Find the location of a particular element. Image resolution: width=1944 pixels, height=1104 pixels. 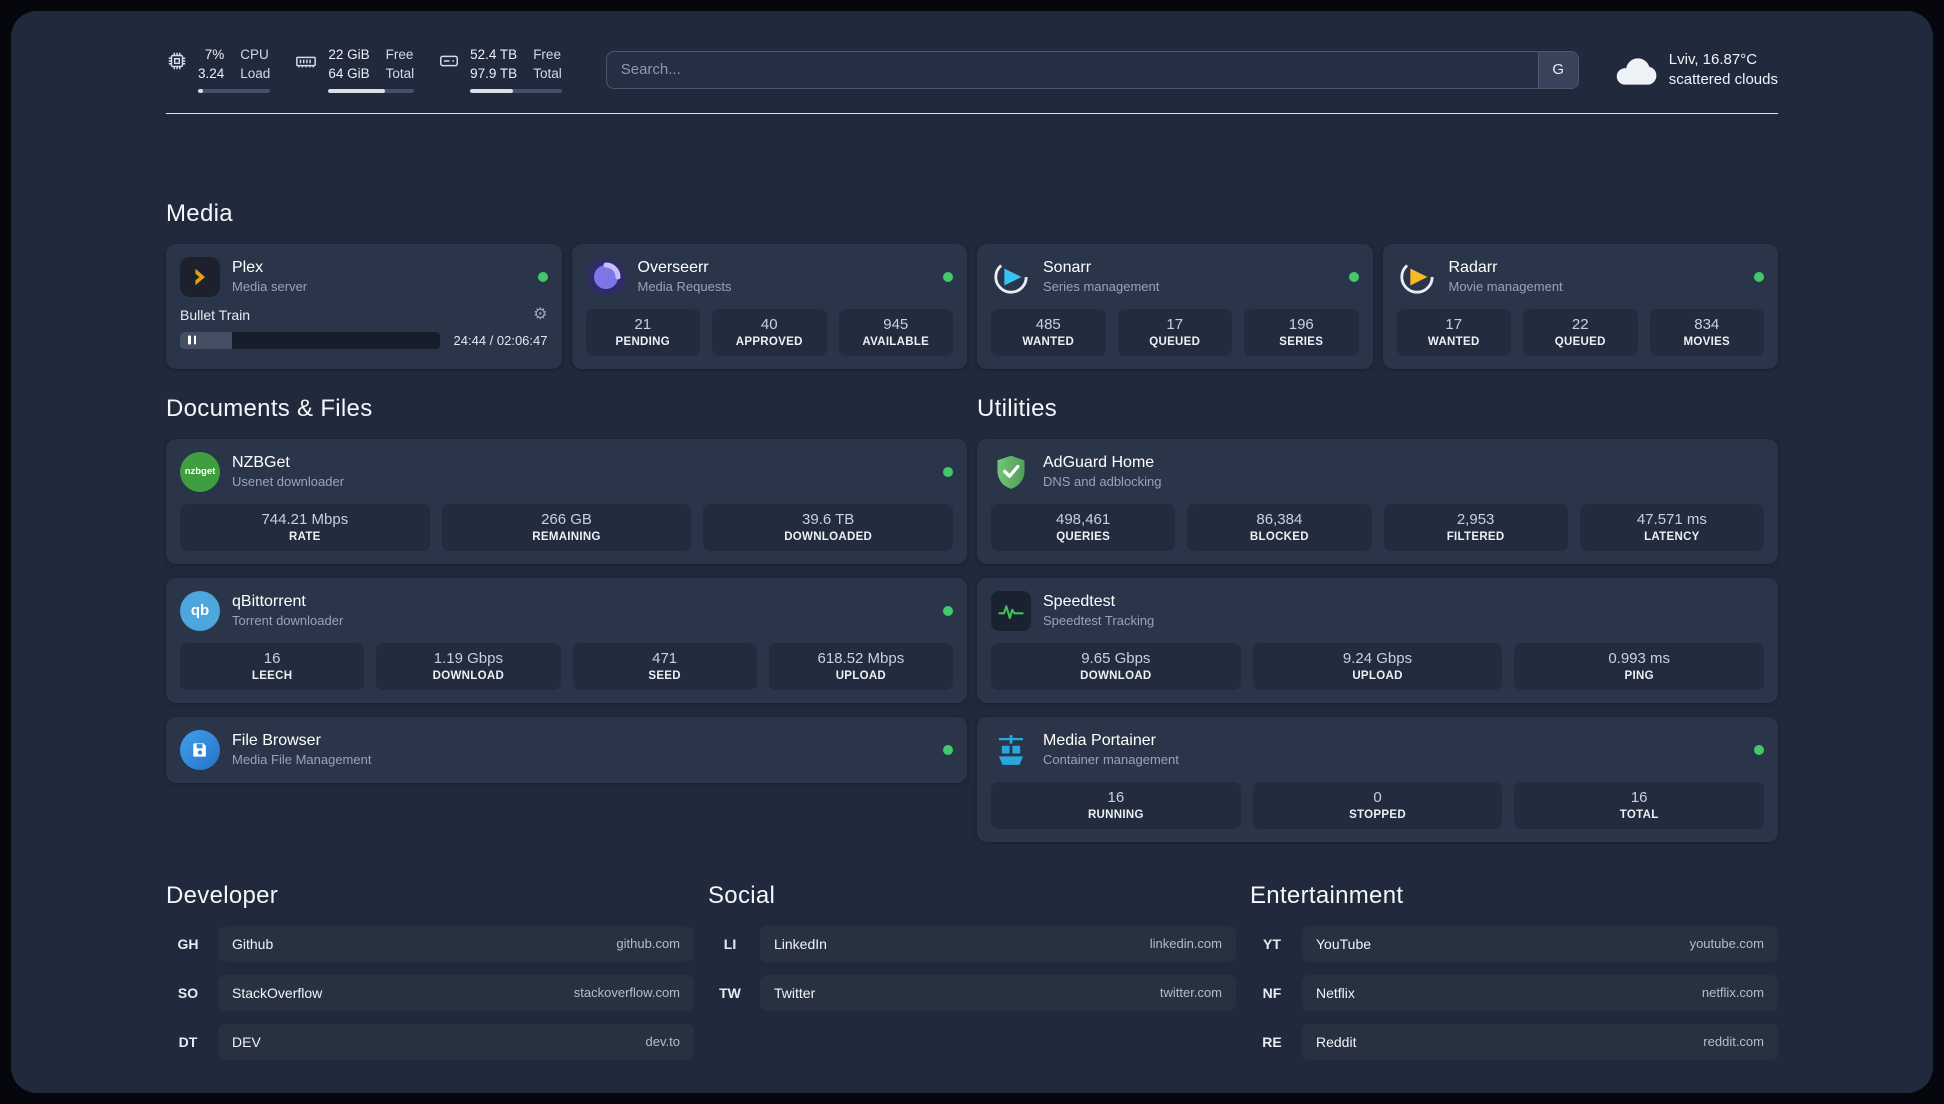

app-name: Overseerr is located at coordinates (673, 268).